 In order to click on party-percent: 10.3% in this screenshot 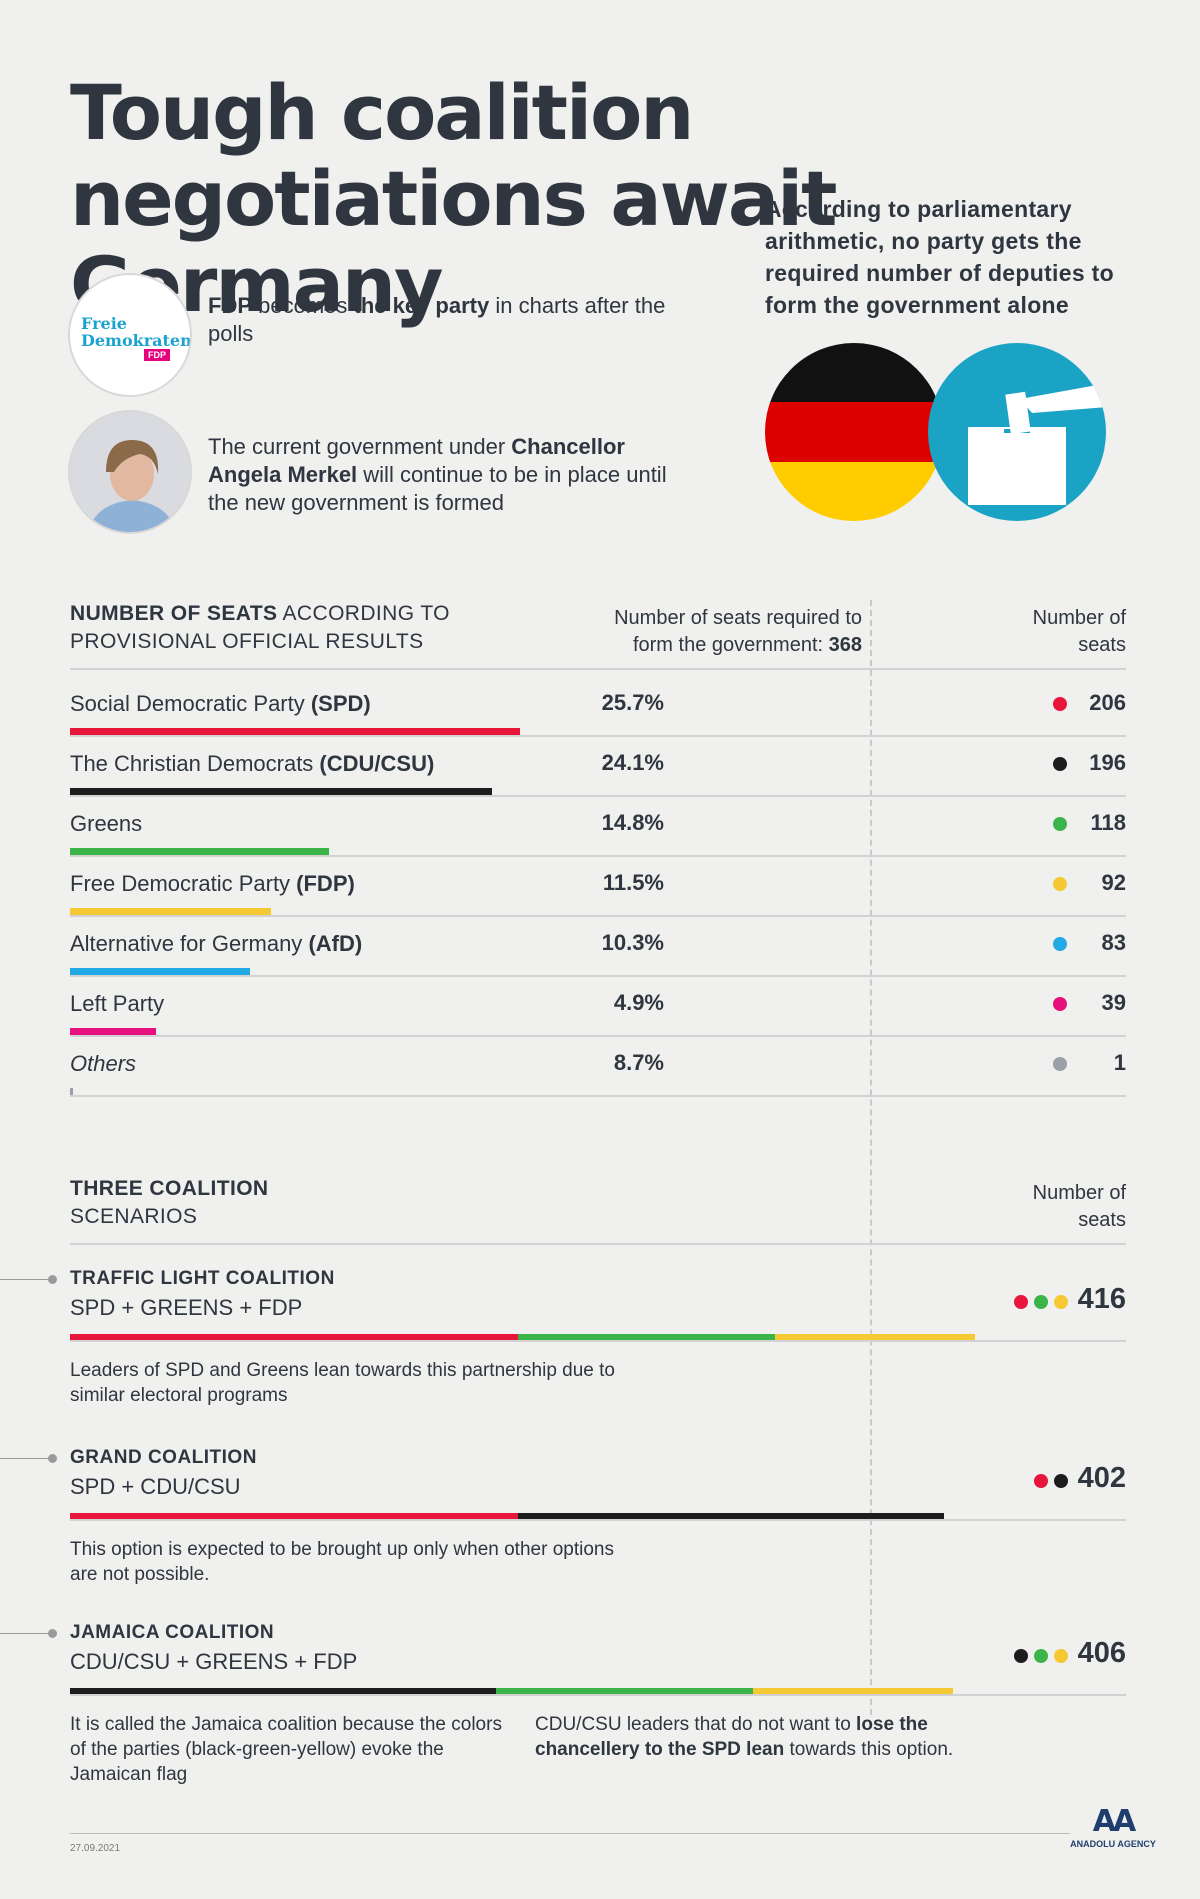, I will do `click(632, 942)`.